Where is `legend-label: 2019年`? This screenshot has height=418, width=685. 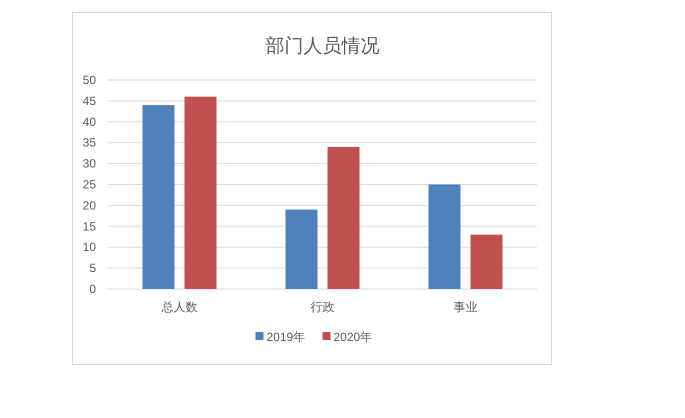 legend-label: 2019年 is located at coordinates (286, 337).